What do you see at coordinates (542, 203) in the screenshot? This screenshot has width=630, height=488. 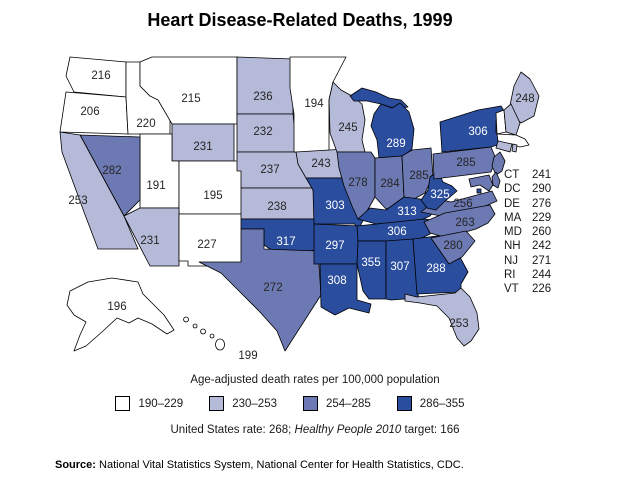 I see `state-value: 276` at bounding box center [542, 203].